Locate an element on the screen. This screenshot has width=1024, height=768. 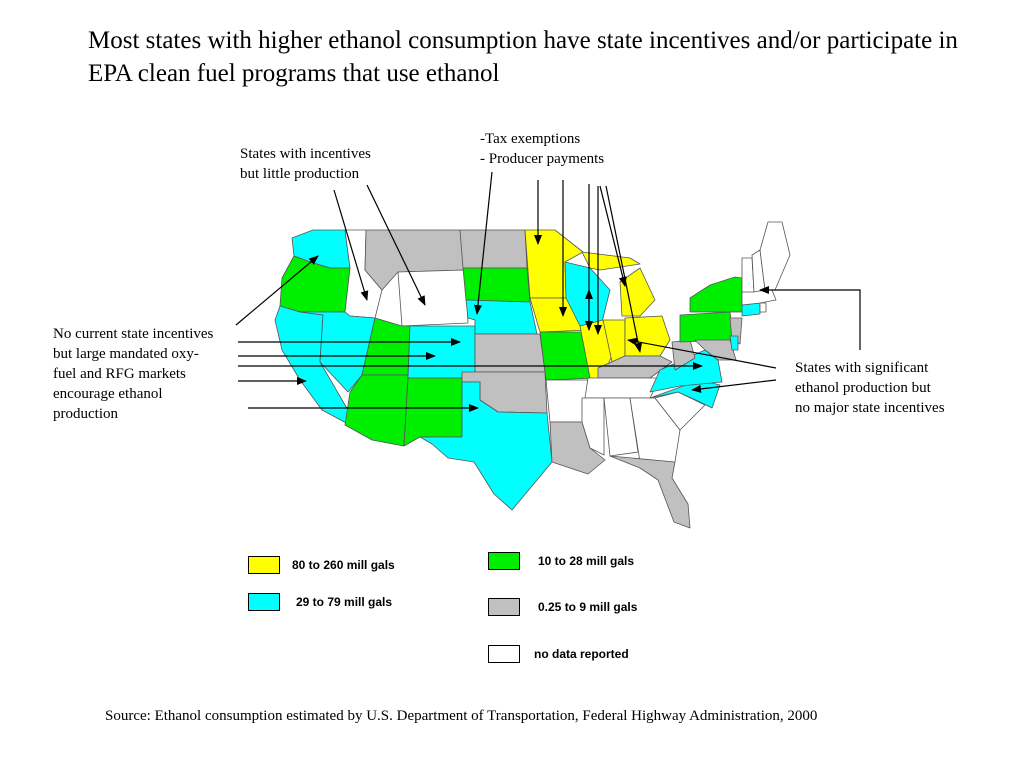
legend-item-no-data: no data reported is located at coordinates (558, 654).